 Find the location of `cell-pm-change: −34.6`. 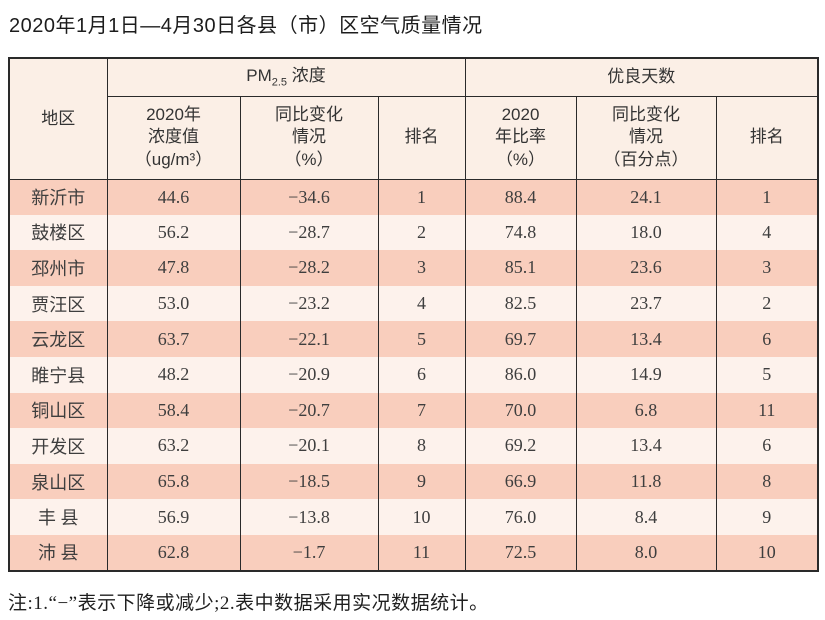

cell-pm-change: −34.6 is located at coordinates (309, 197).